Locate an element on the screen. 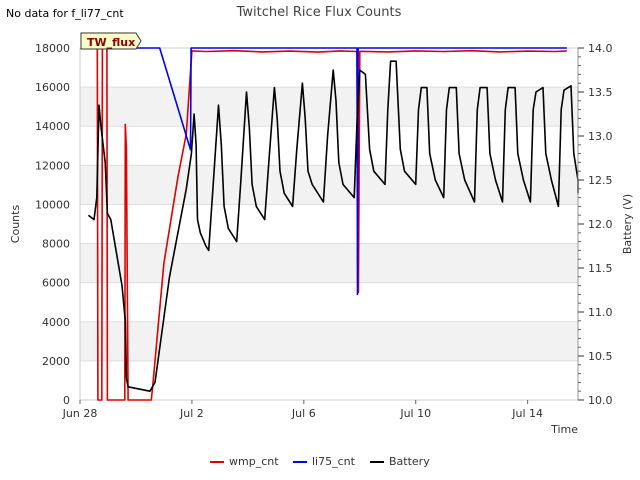 The image size is (640, 480). y2-tick-label: 11.0 is located at coordinates (600, 312).